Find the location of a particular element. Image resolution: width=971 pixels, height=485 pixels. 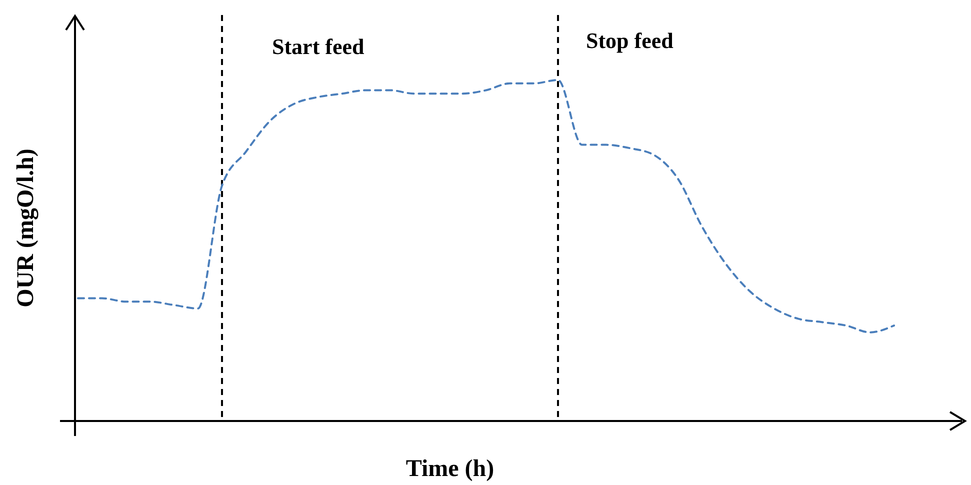

x-axis-title: Time (h) is located at coordinates (450, 469).